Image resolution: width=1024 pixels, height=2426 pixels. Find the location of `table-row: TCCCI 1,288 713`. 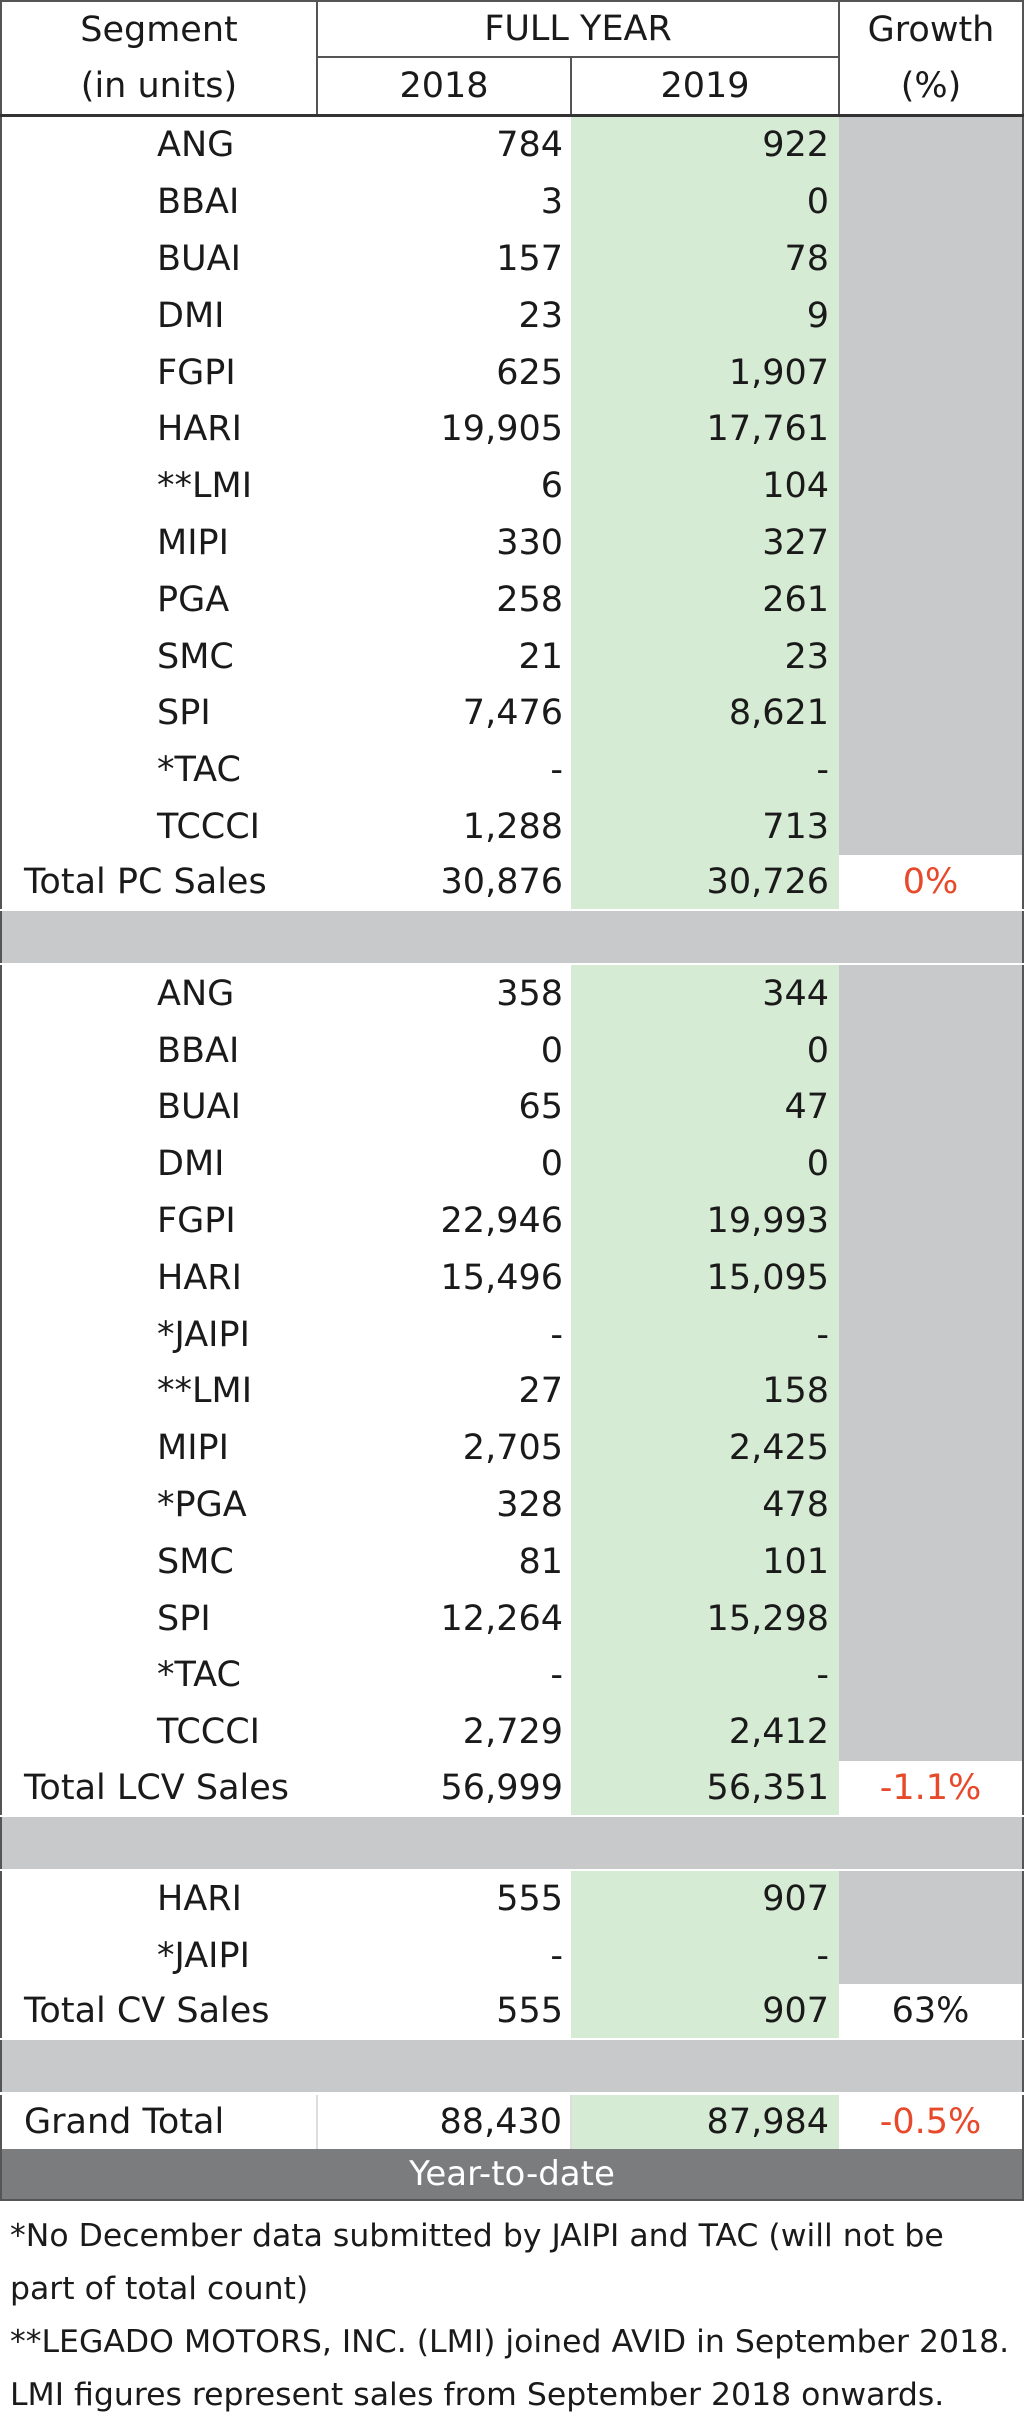

table-row: TCCCI 1,288 713 is located at coordinates (512, 827).